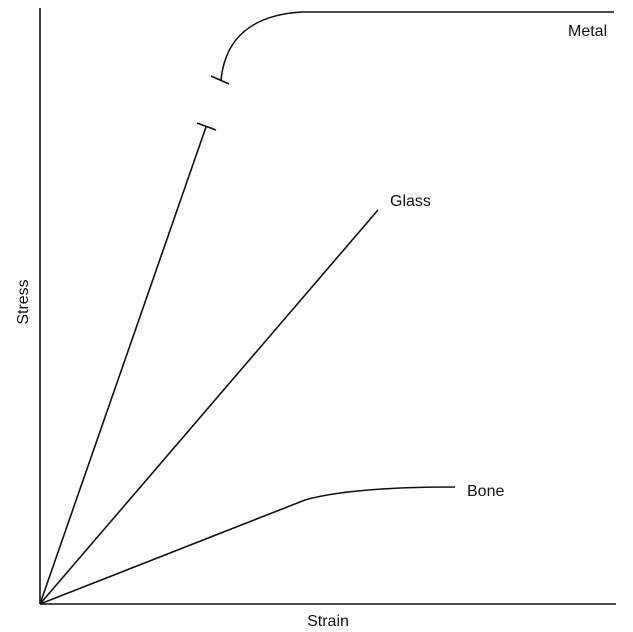 The image size is (633, 632). What do you see at coordinates (23, 301) in the screenshot?
I see `y-axis-label: Stress` at bounding box center [23, 301].